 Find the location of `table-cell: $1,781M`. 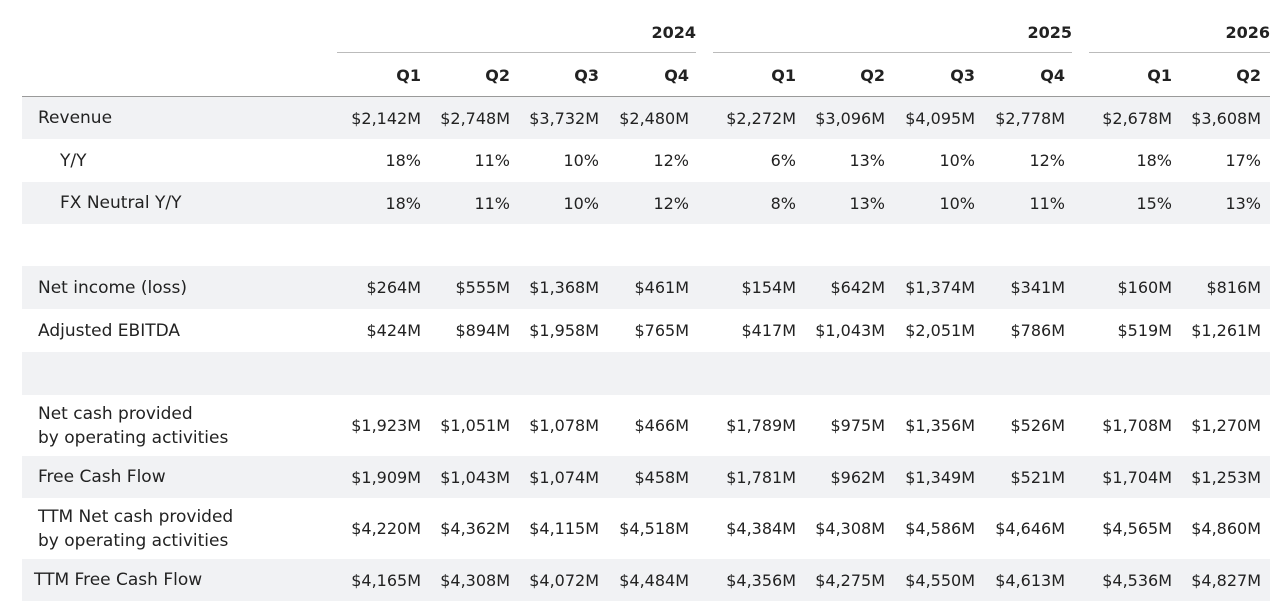

table-cell: $1,781M is located at coordinates (761, 477).